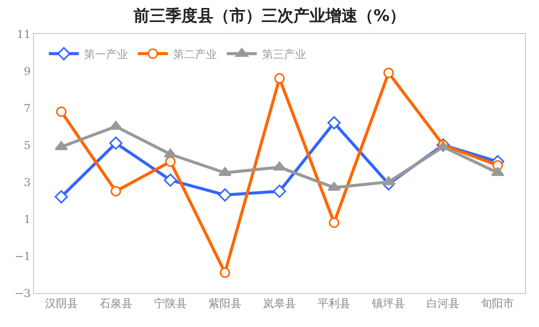  I want to click on x-tick-label: 岚皋县, so click(279, 303).